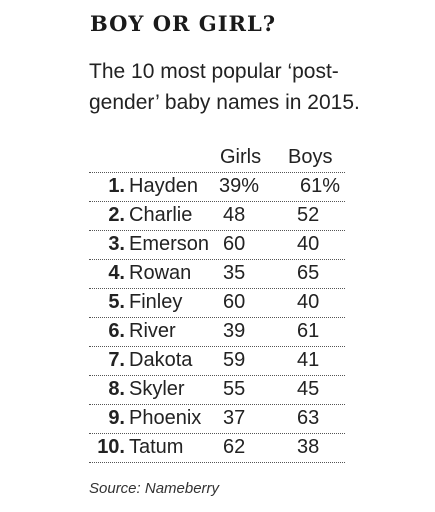 The image size is (435, 512). Describe the element at coordinates (111, 447) in the screenshot. I see `rank-cell: 10.` at that location.